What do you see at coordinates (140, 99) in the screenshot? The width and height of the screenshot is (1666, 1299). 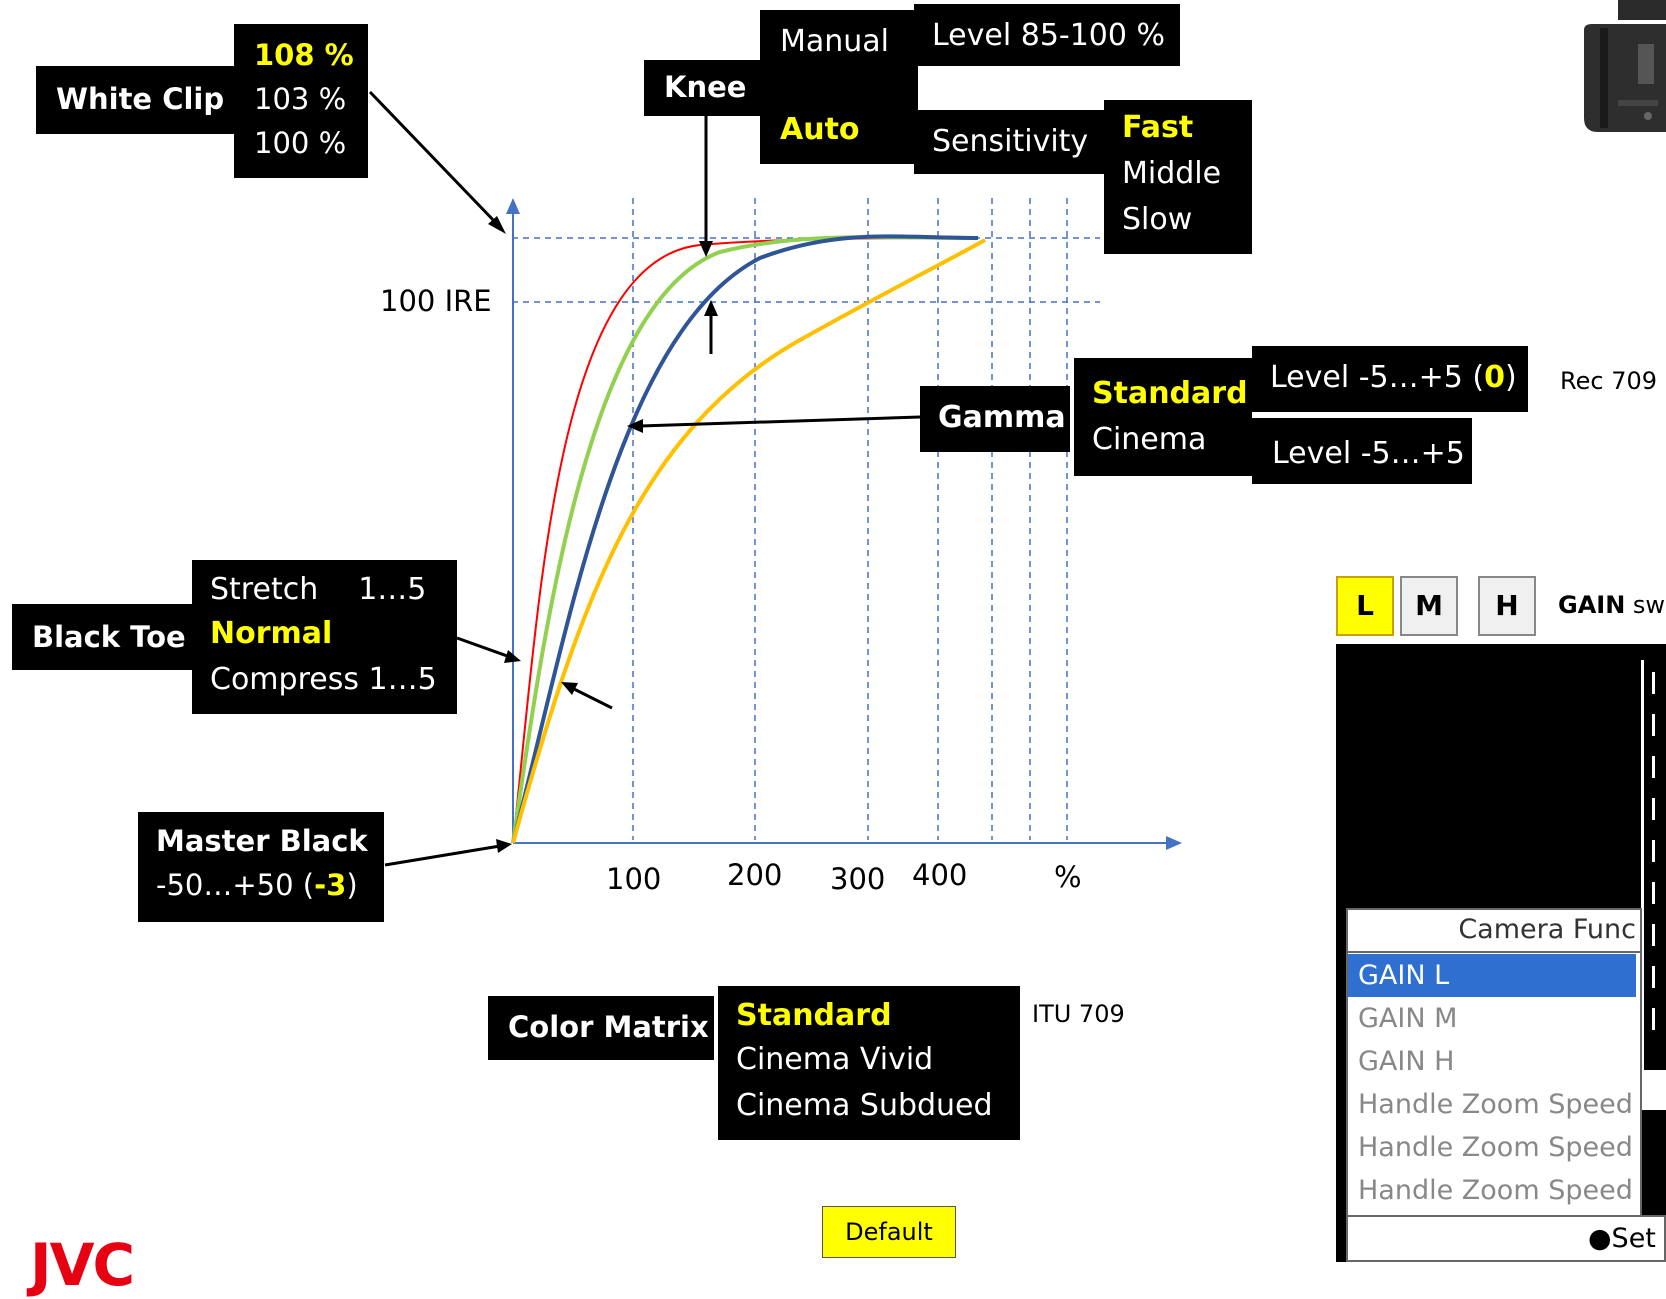 I see `white-clip-title: White Clip` at bounding box center [140, 99].